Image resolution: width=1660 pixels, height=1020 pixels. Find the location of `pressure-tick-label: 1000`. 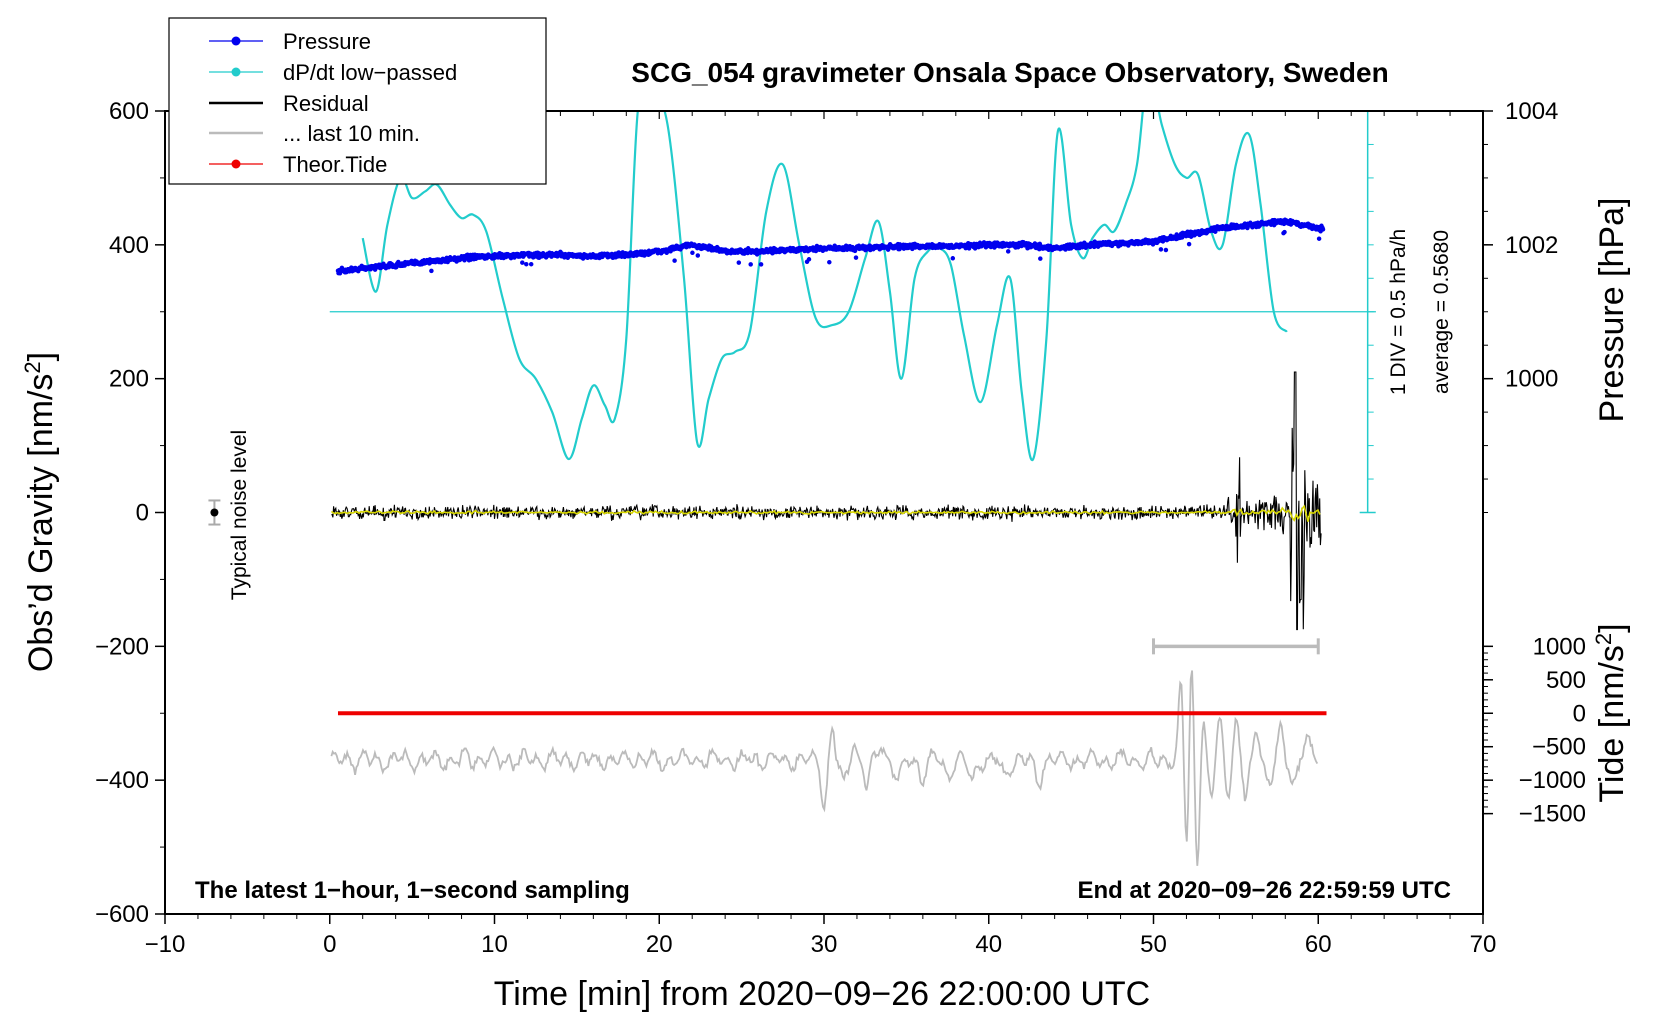

pressure-tick-label: 1000 is located at coordinates (1531, 379).